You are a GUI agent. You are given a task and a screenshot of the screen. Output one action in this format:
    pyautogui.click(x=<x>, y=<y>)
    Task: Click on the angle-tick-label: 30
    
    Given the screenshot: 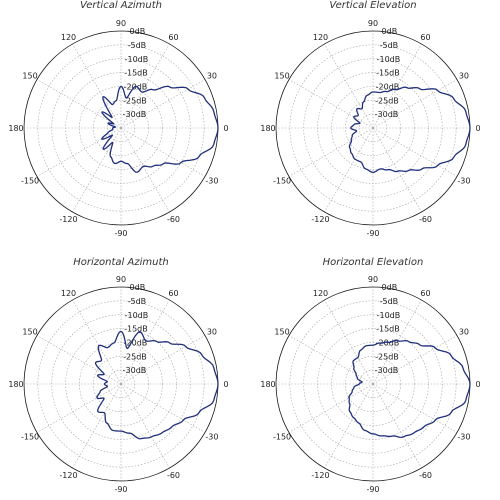 What is the action you would take?
    pyautogui.click(x=464, y=332)
    